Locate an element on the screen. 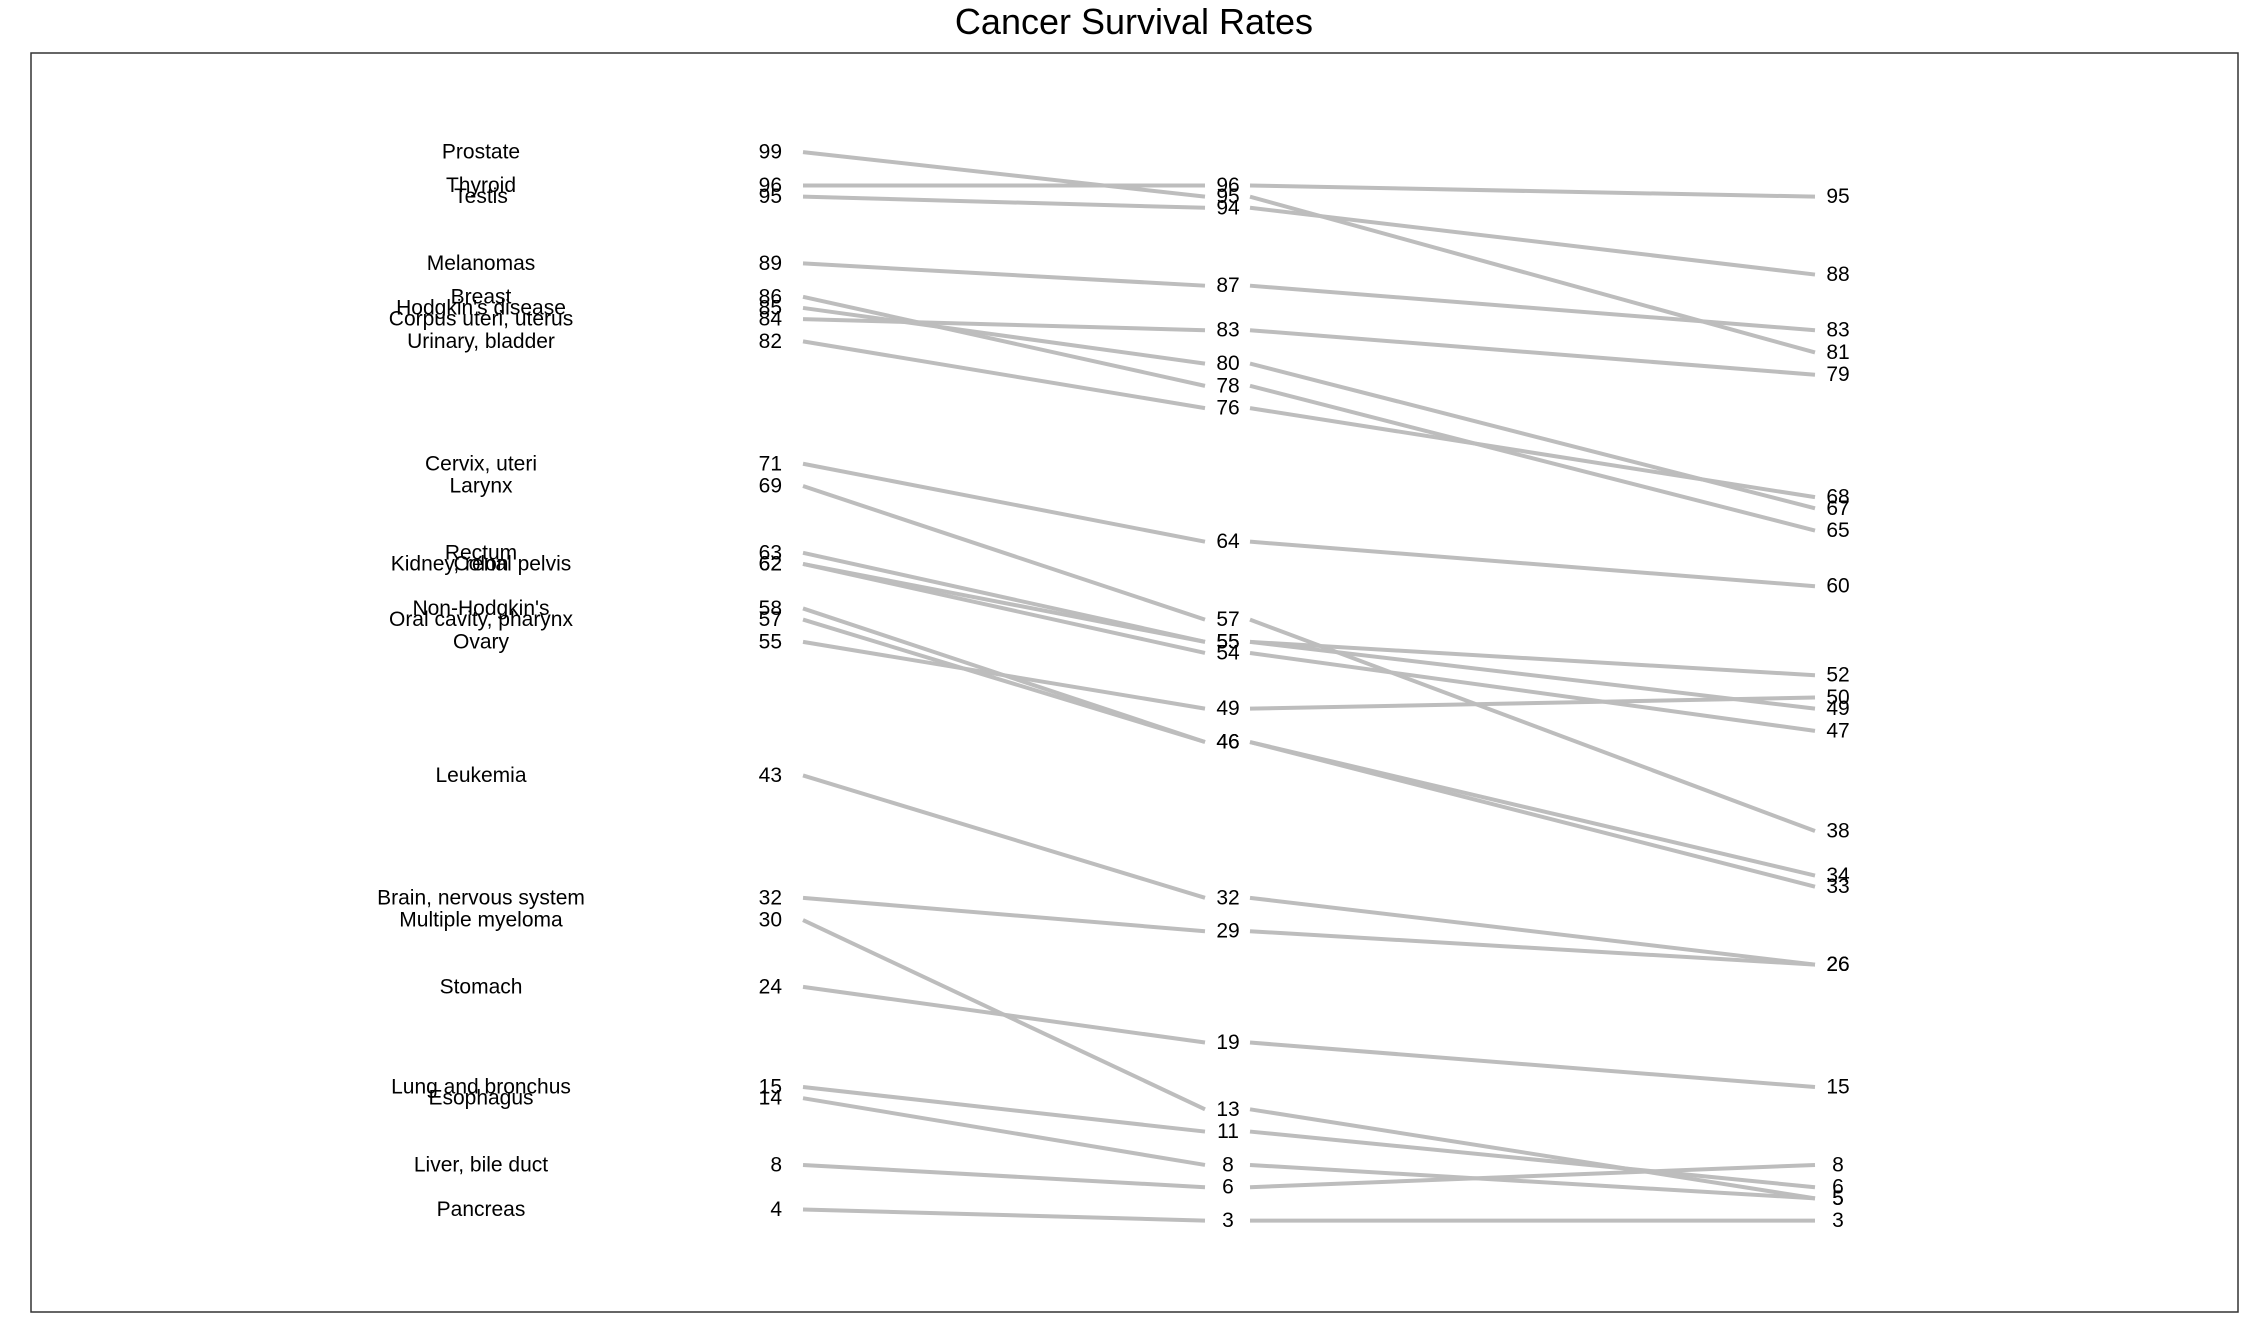 The height and width of the screenshot is (1330, 2248). value-label-kidney-renal-pelvis-2: 54 is located at coordinates (1228, 652).